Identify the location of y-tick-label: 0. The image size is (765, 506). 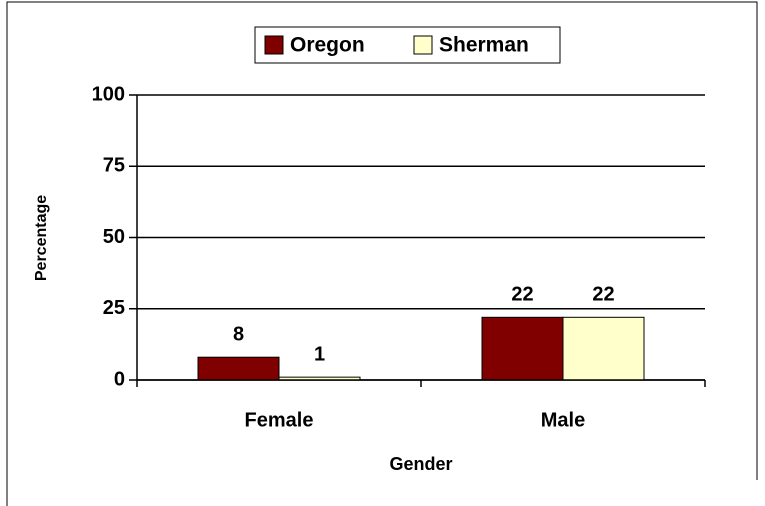
(119, 379).